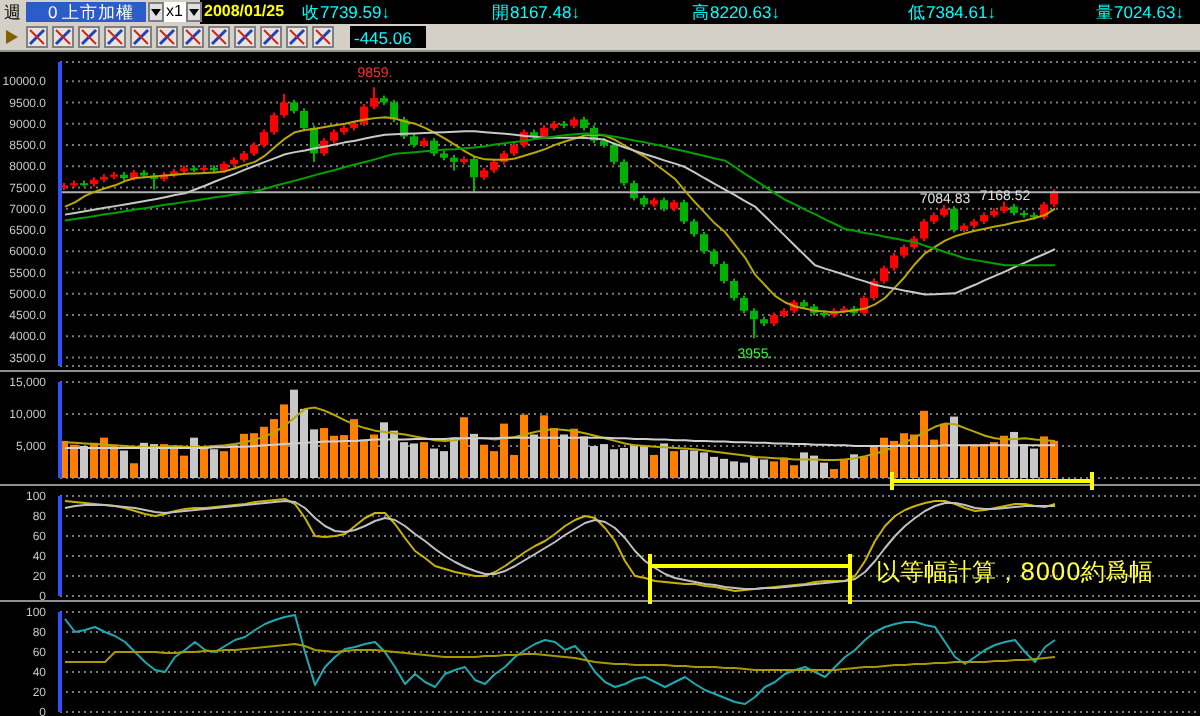 This screenshot has height=716, width=1200. Describe the element at coordinates (1015, 573) in the screenshot. I see `annotation: 以等幅計算，8000約爲幅` at that location.